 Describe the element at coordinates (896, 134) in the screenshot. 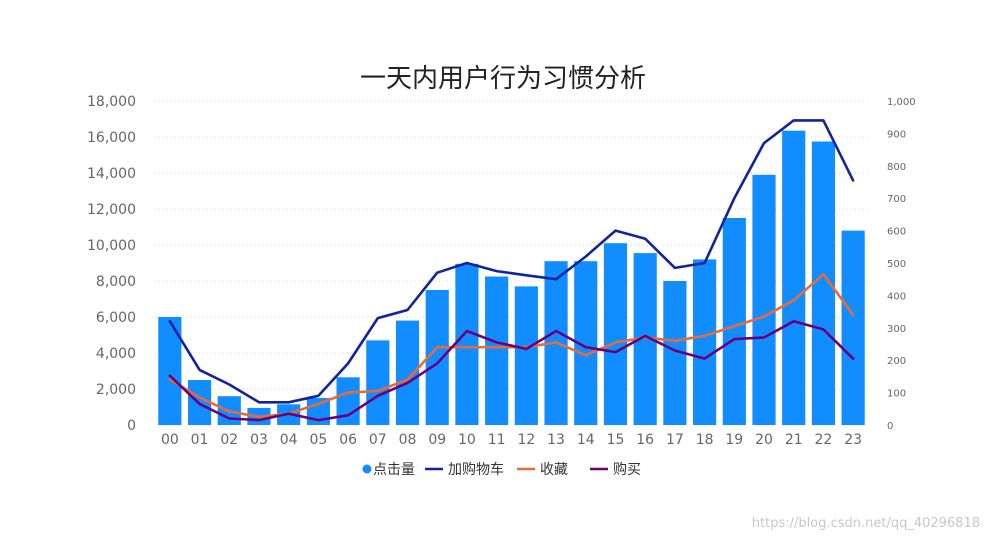

I see `right-tick-label: 900` at that location.